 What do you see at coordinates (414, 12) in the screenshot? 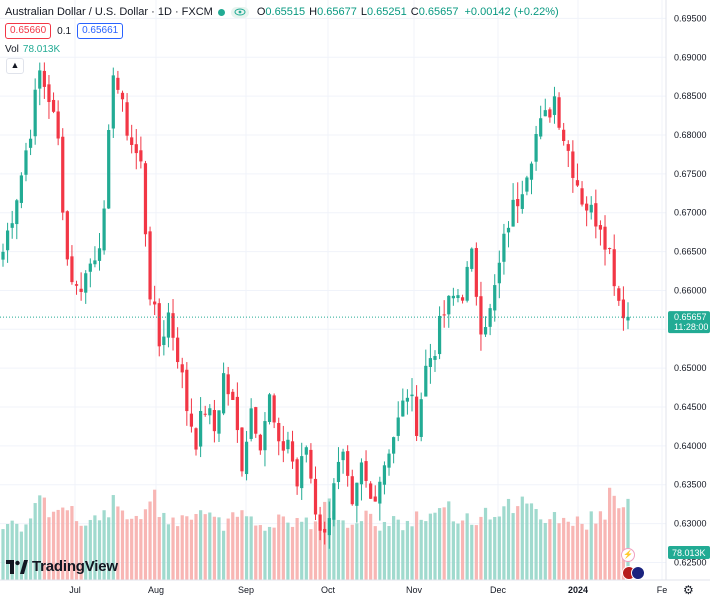
I see `close-label: C` at bounding box center [414, 12].